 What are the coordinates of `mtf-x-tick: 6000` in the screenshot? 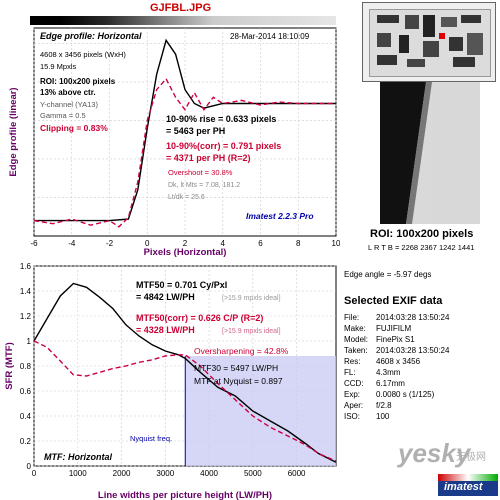 It's located at (297, 473).